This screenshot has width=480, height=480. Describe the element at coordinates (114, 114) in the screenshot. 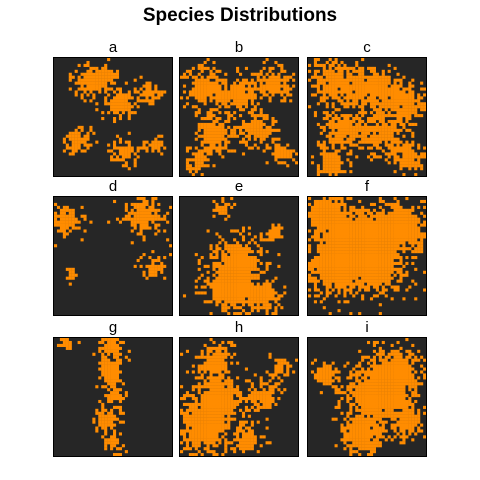

I see `occupied-cells-a` at that location.